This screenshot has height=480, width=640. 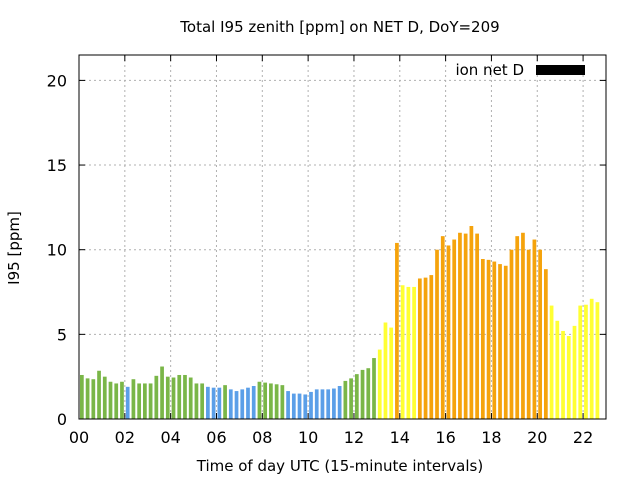 What do you see at coordinates (14, 248) in the screenshot?
I see `y-axis-title: I95 [ppm]` at bounding box center [14, 248].